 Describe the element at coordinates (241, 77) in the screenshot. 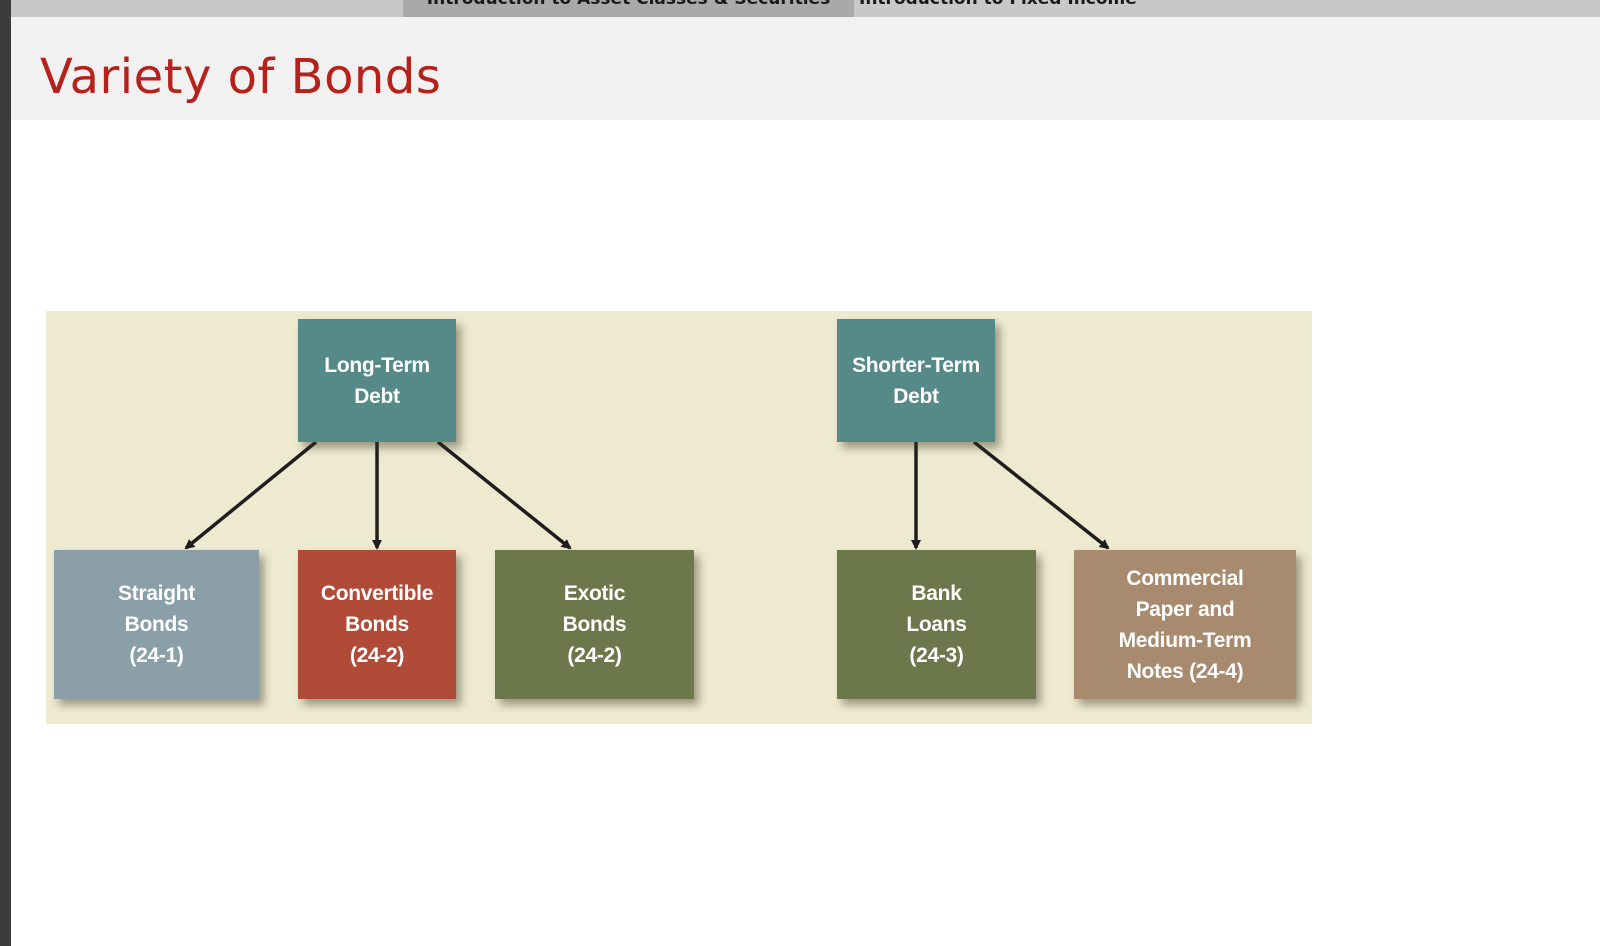

I see `page-title: Variety of Bonds` at that location.